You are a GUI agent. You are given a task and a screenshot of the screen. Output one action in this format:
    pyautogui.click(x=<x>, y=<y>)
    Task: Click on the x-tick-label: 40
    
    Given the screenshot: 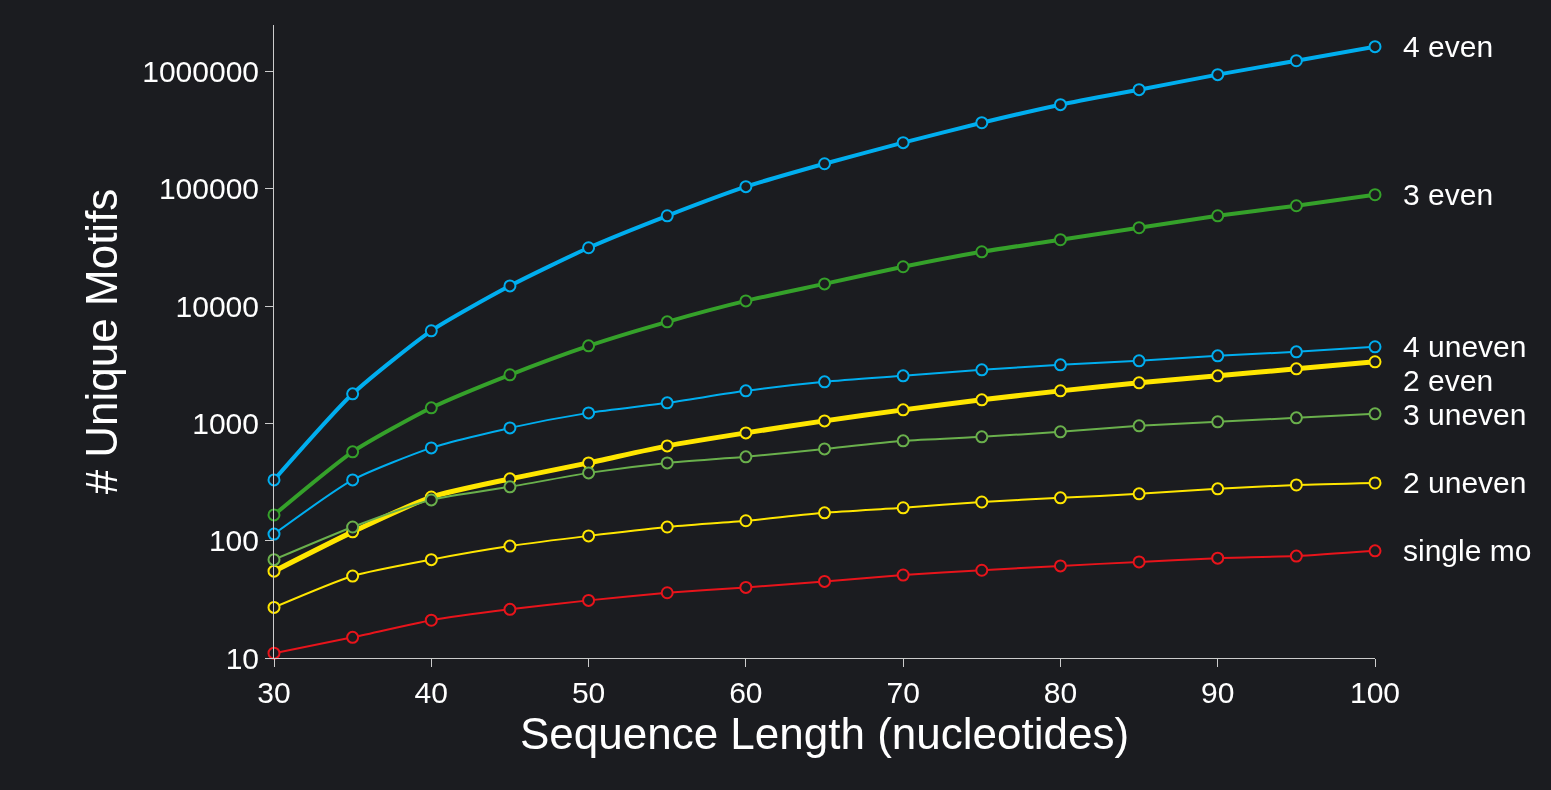 What is the action you would take?
    pyautogui.click(x=431, y=692)
    